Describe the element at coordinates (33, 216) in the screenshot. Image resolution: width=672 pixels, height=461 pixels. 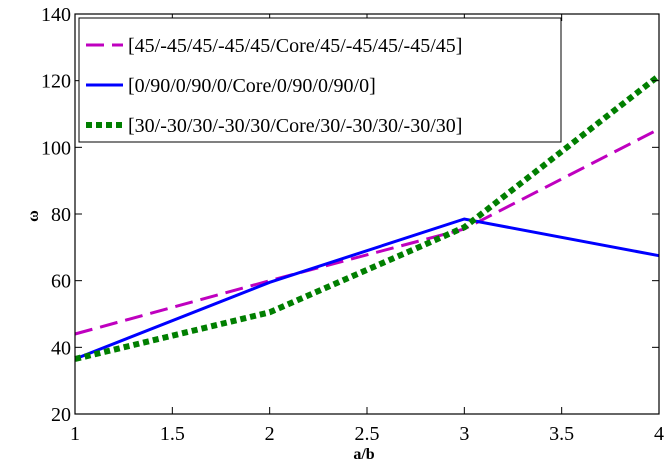
I see `y-axis-label: ω` at that location.